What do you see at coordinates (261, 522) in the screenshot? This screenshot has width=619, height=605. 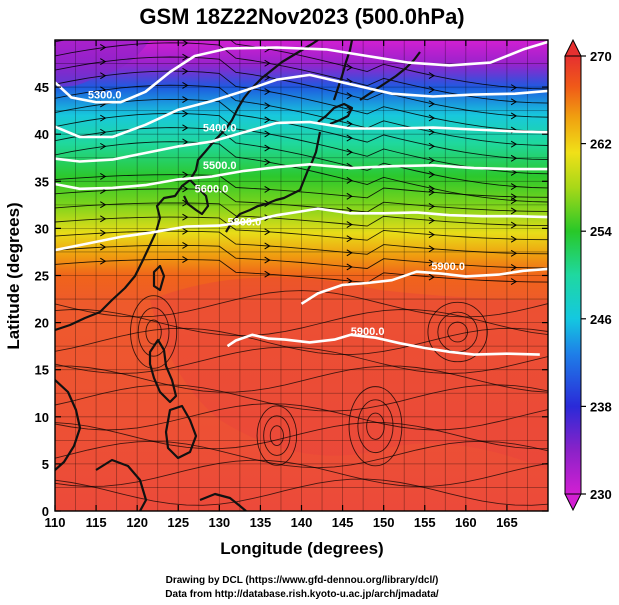 I see `x-tick-label: 135` at bounding box center [261, 522].